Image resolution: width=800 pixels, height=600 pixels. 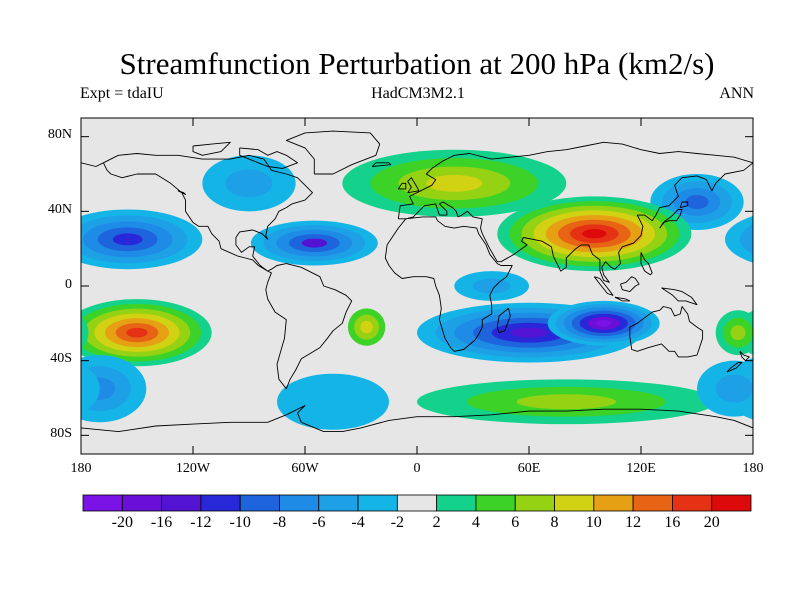 What do you see at coordinates (161, 522) in the screenshot?
I see `colorbar-label: -16` at bounding box center [161, 522].